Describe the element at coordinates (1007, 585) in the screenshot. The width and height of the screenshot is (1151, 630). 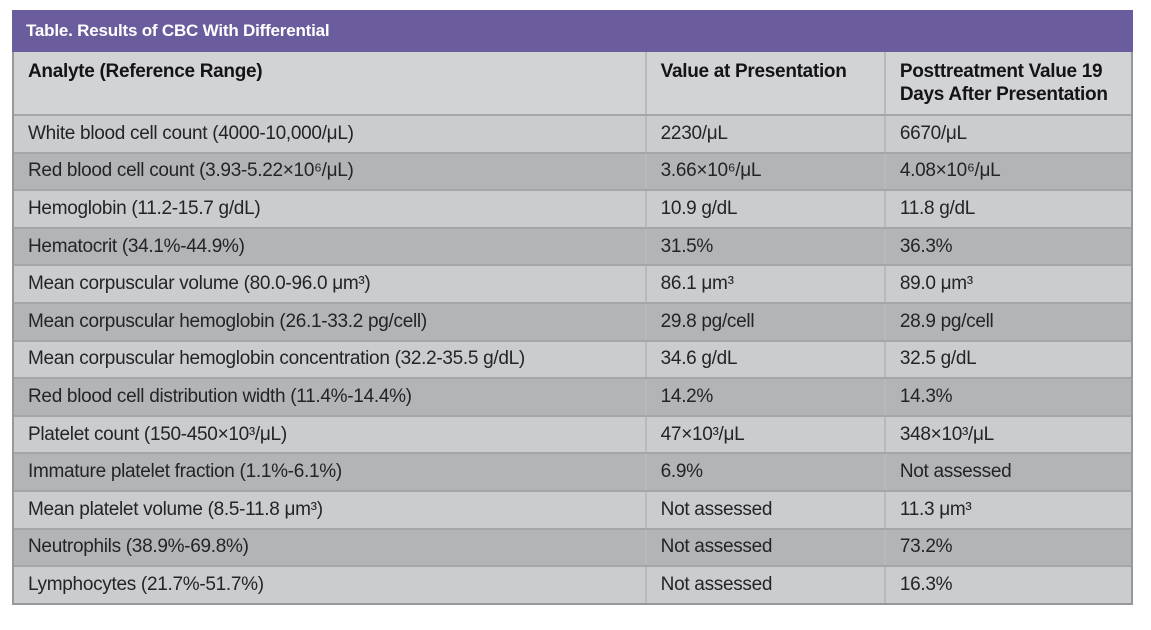
I see `posttreatment-value-cell: 16.3%` at that location.